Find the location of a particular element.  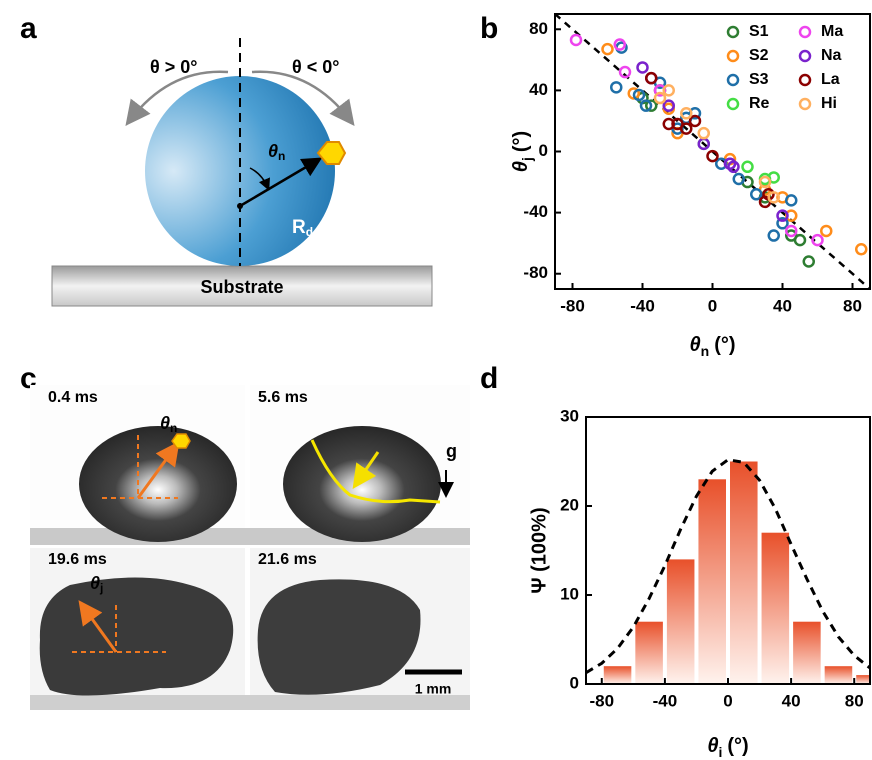

legend-label: Hi is located at coordinates (829, 103).